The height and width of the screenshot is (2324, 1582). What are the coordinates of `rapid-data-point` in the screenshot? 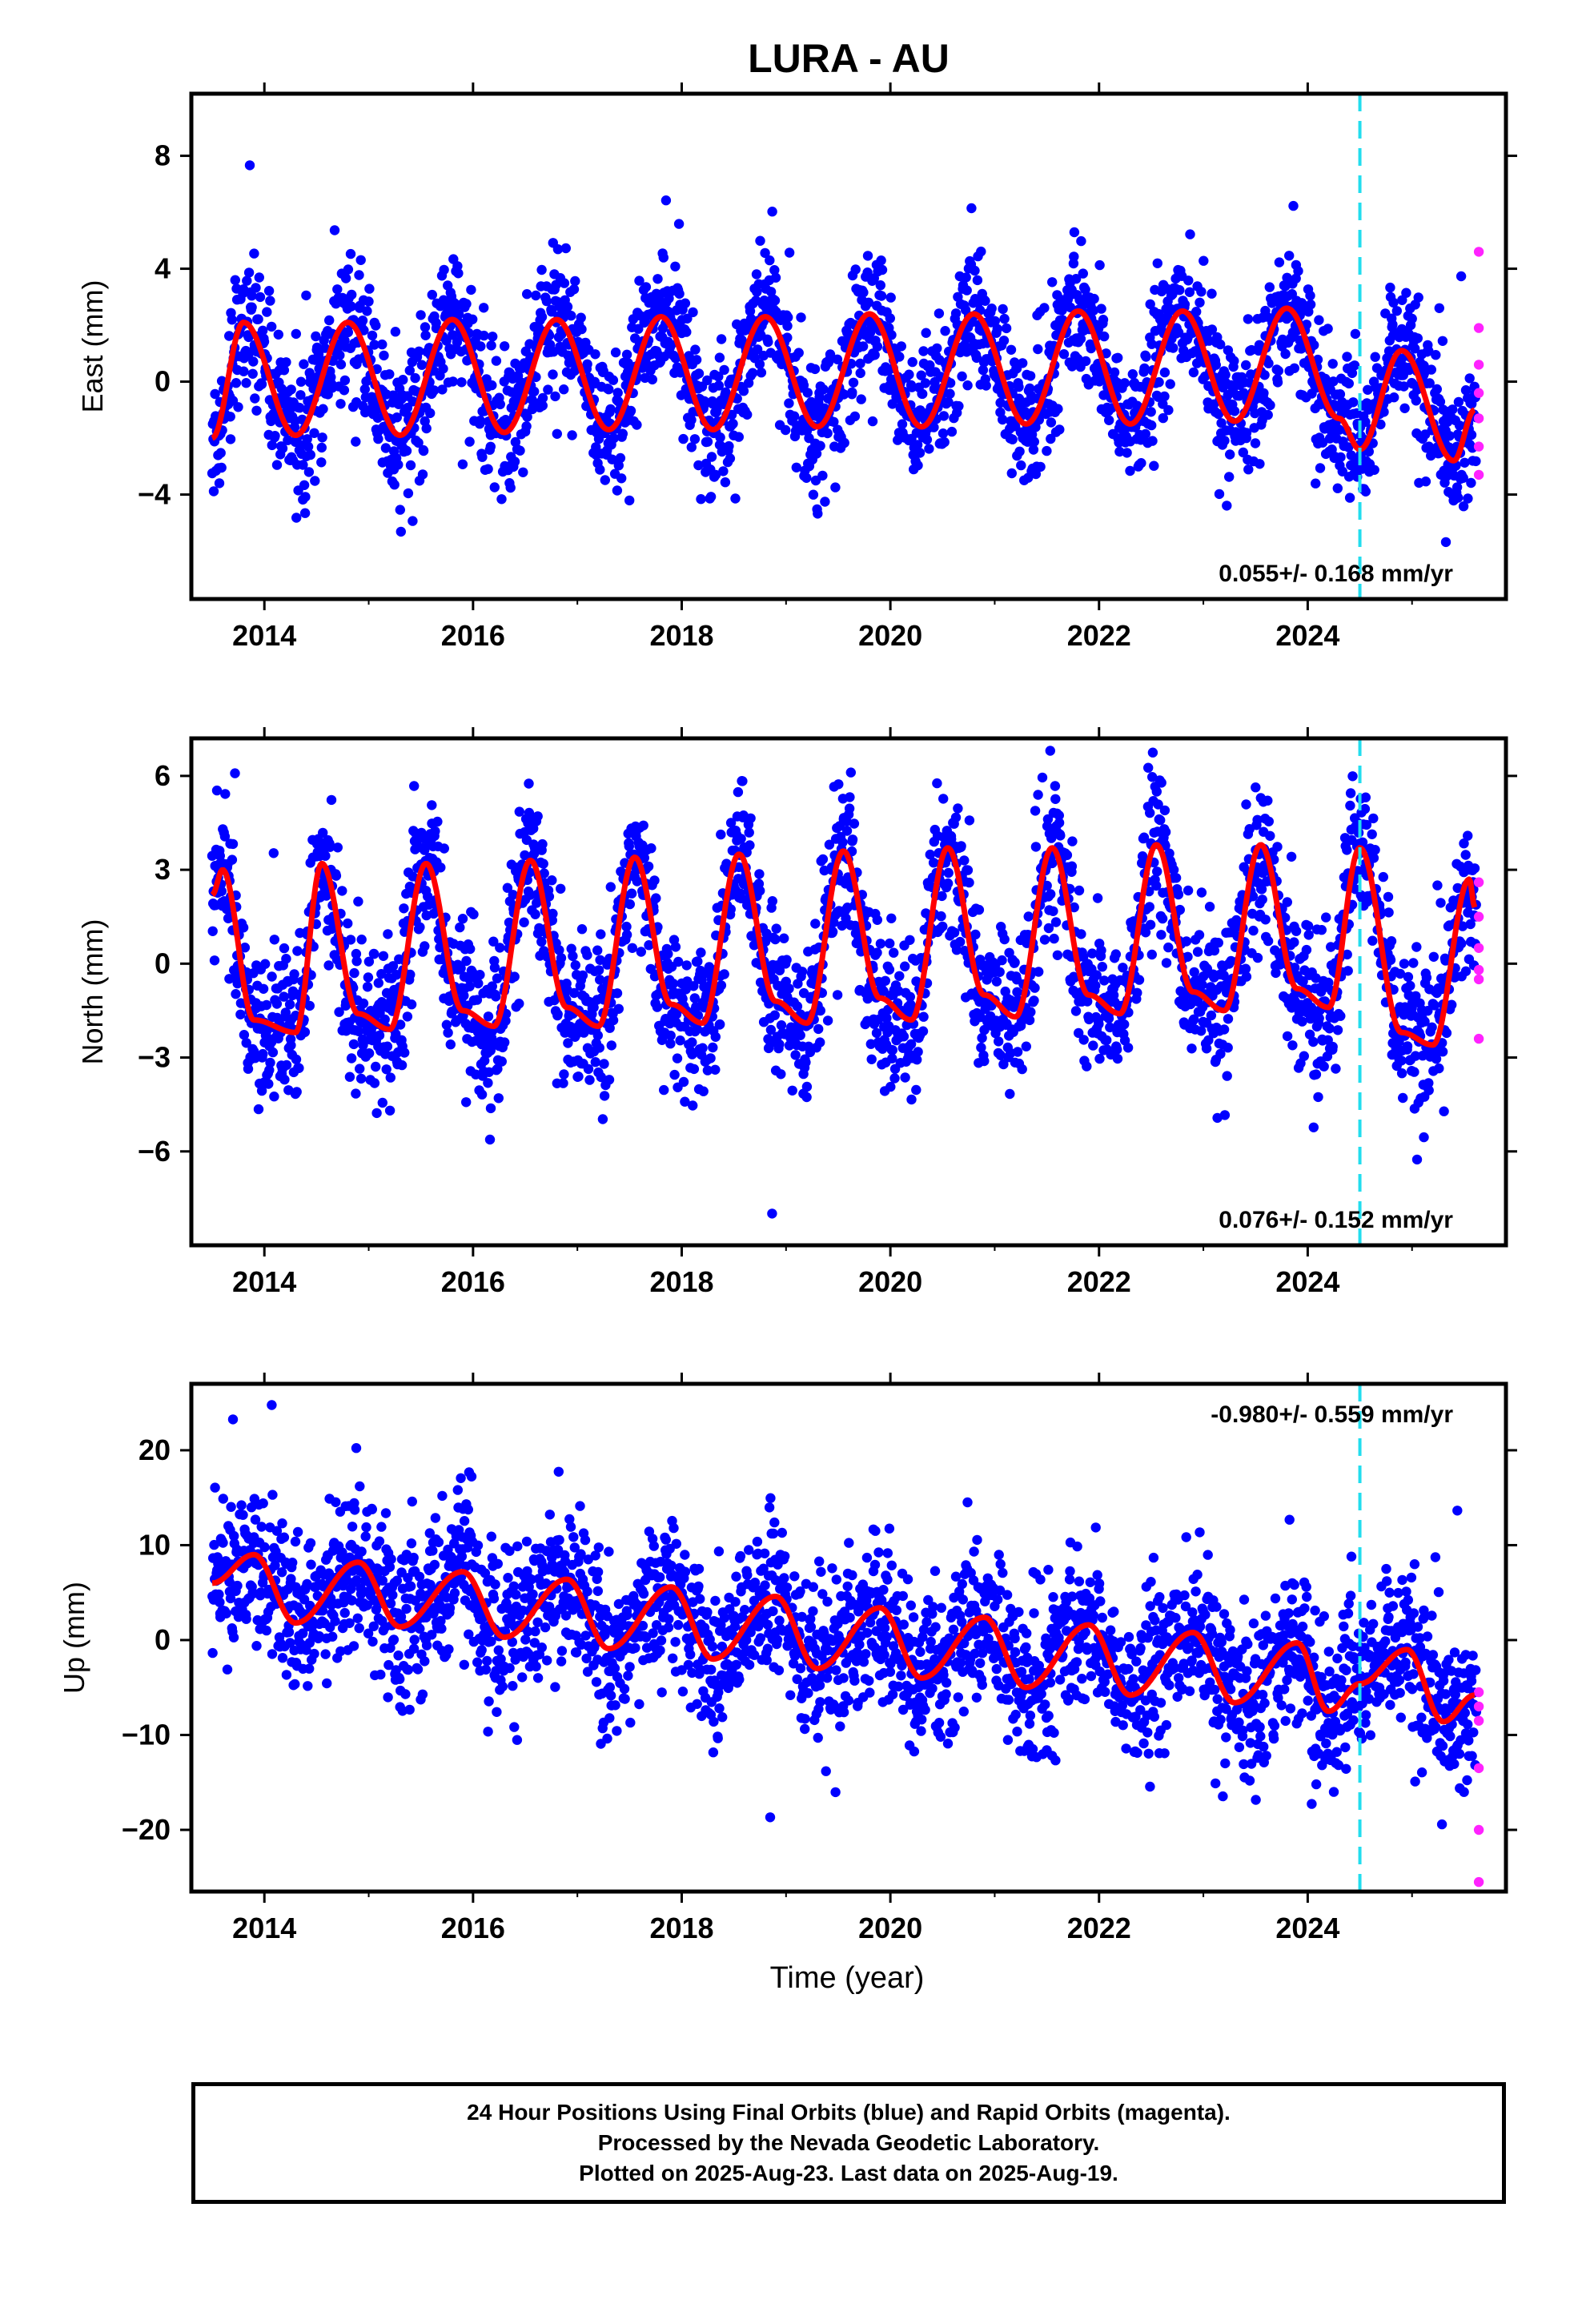 It's located at (1478, 328).